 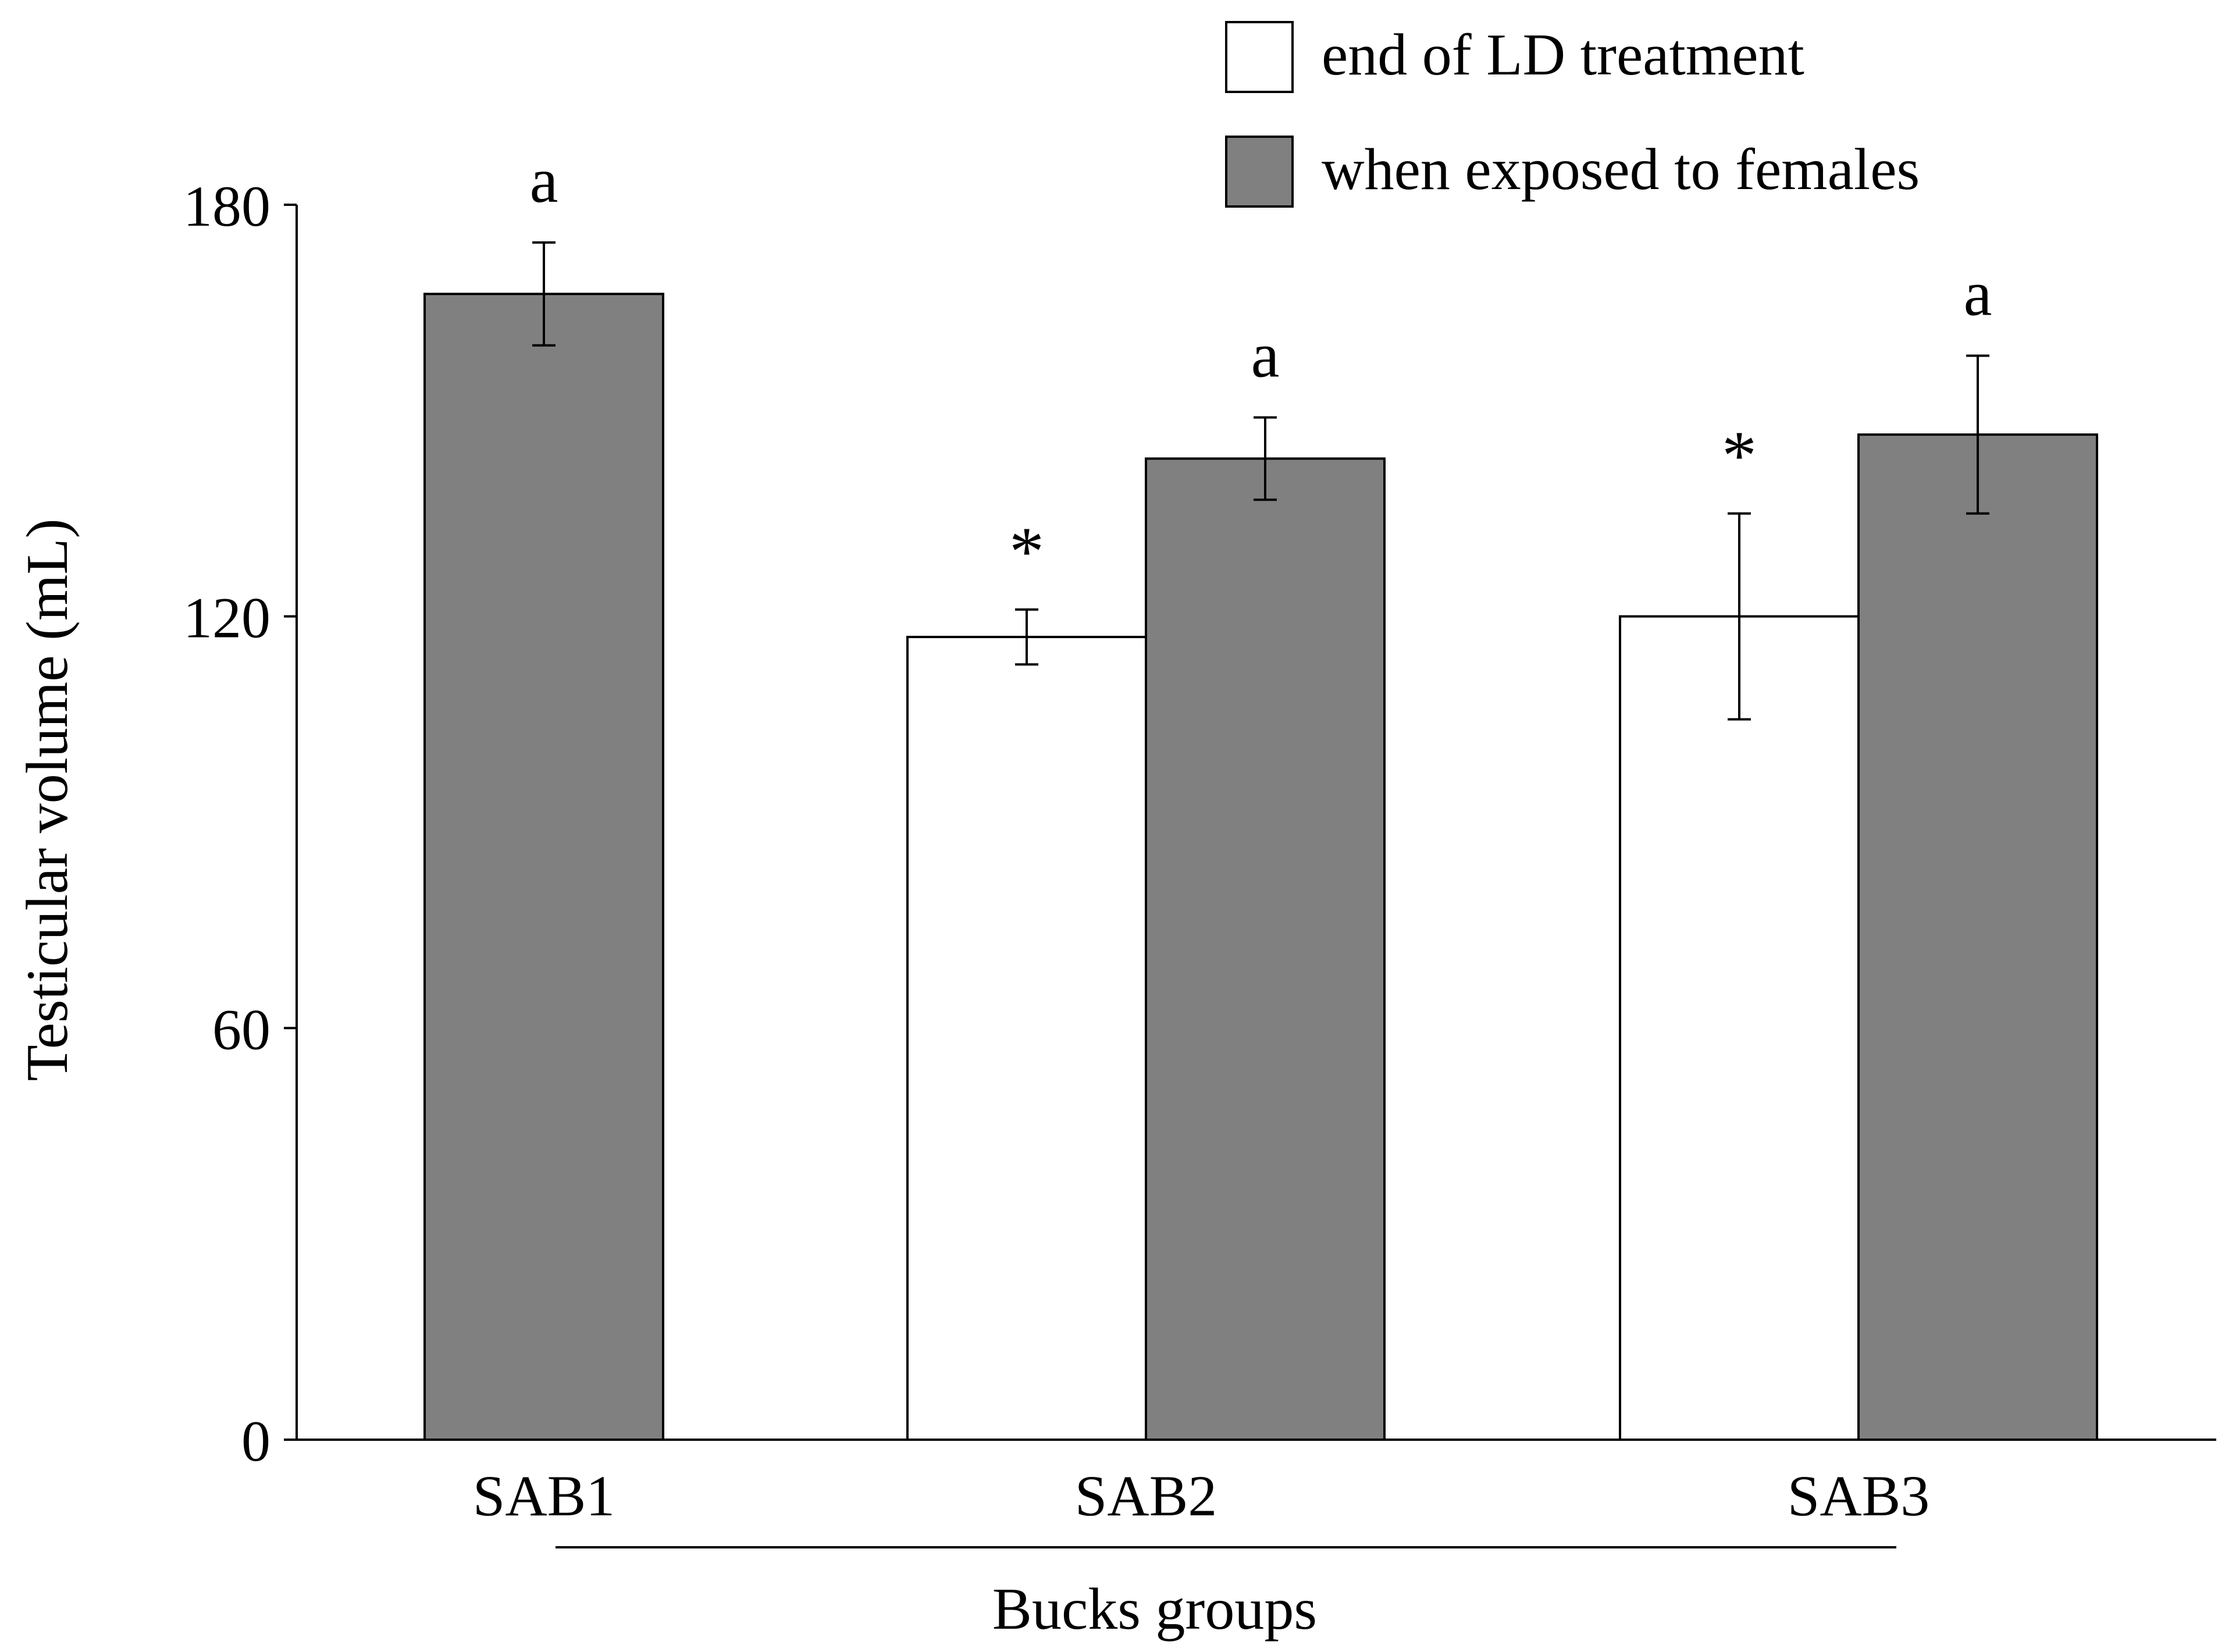 I want to click on y-tick-label: 0, so click(x=255, y=1441).